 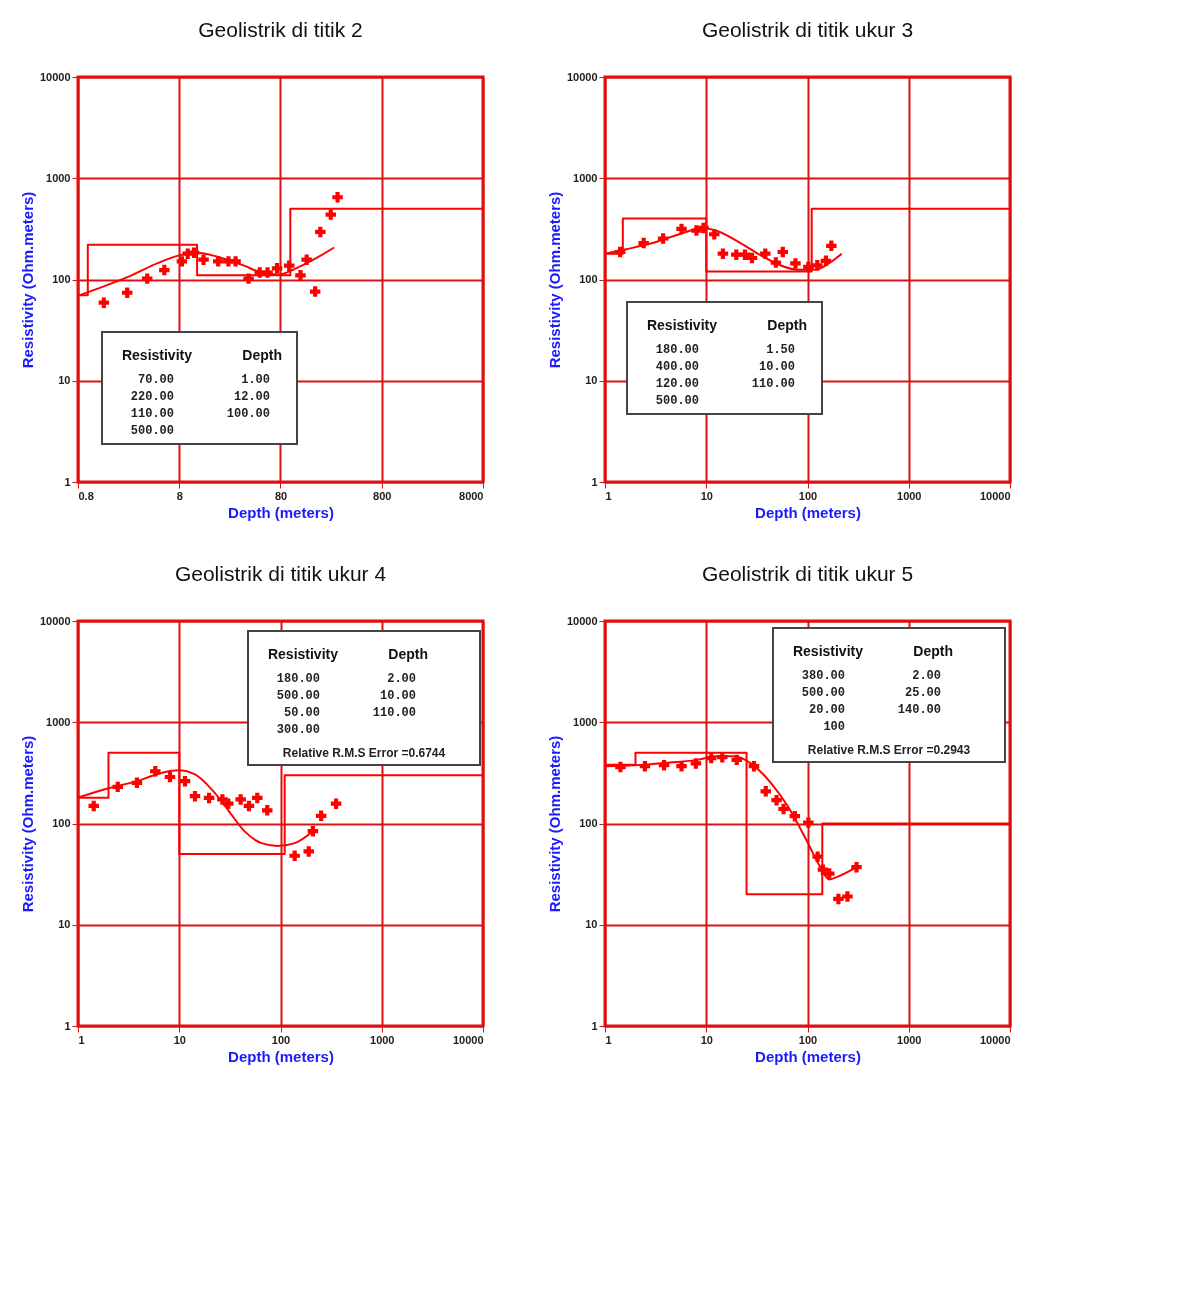 What do you see at coordinates (248, 414) in the screenshot?
I see `annotation: 100.00` at bounding box center [248, 414].